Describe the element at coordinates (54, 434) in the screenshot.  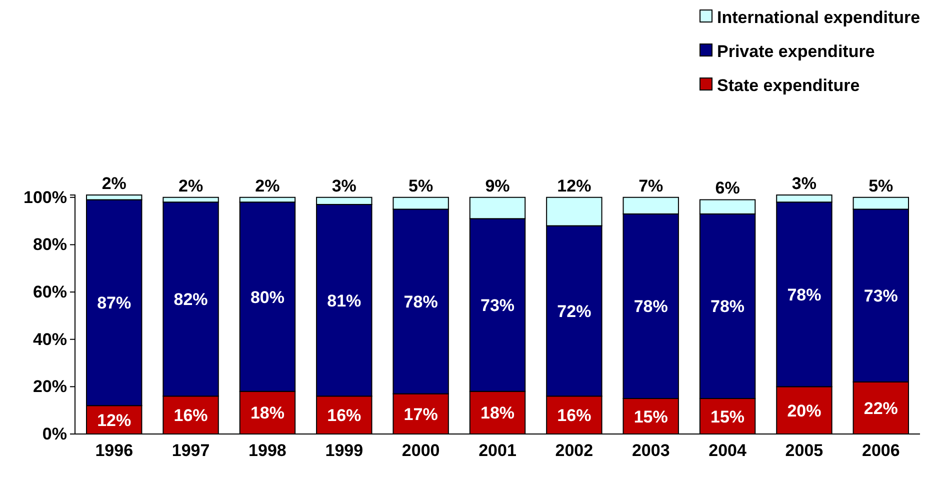
I see `y-tick-label: 0%` at that location.